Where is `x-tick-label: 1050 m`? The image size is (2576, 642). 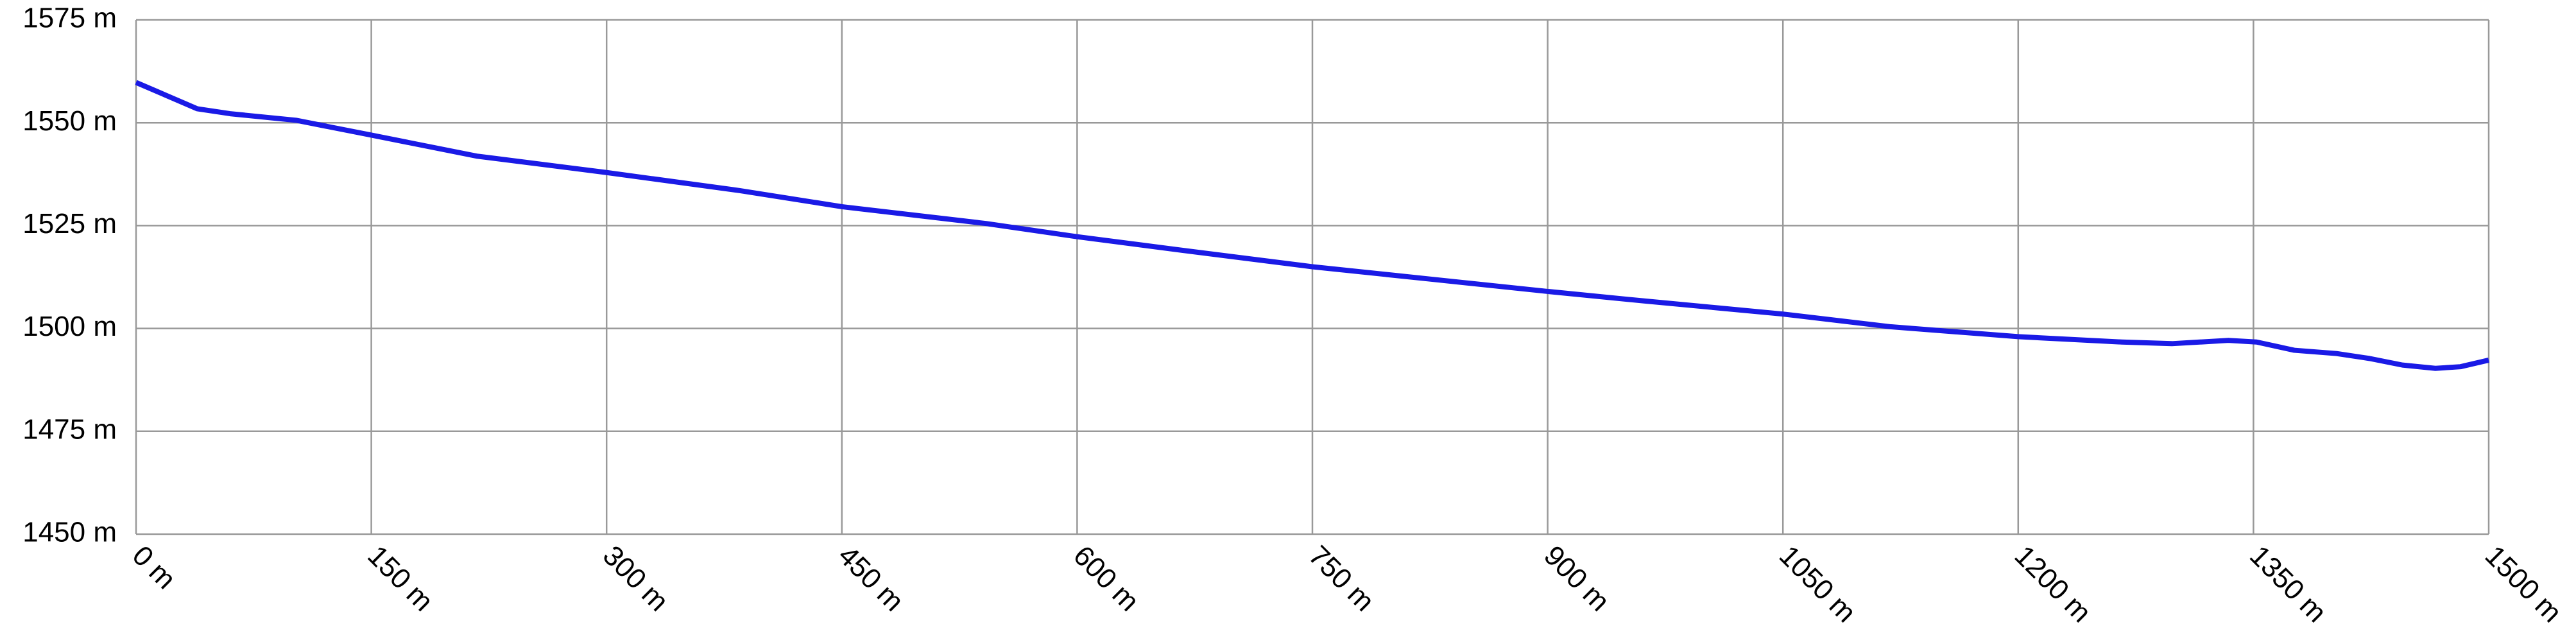 x-tick-label: 1050 m is located at coordinates (1817, 584).